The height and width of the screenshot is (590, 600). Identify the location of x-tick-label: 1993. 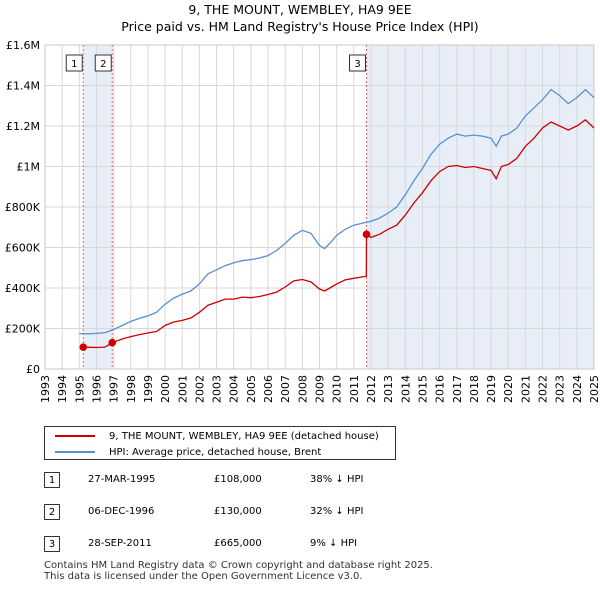
(45, 389).